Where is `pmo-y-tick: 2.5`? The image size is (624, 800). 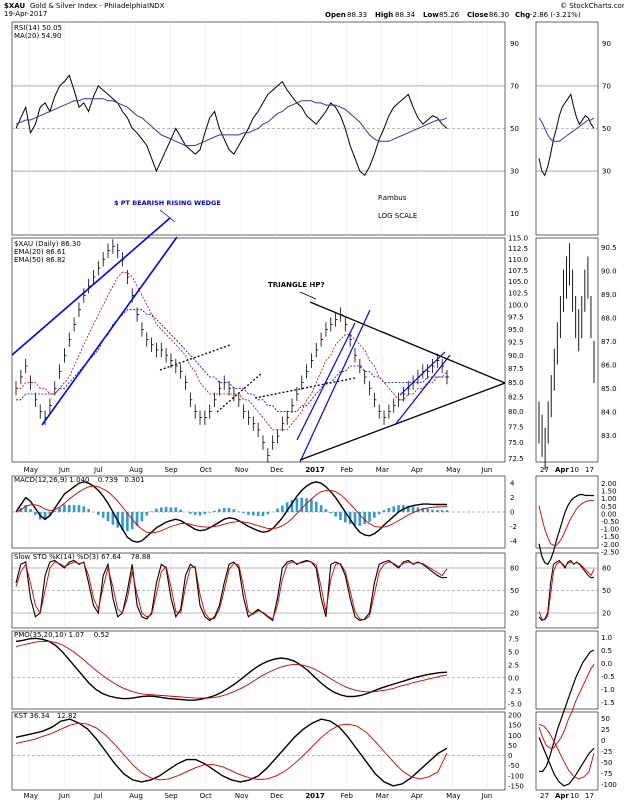 pmo-y-tick: 2.5 is located at coordinates (513, 665).